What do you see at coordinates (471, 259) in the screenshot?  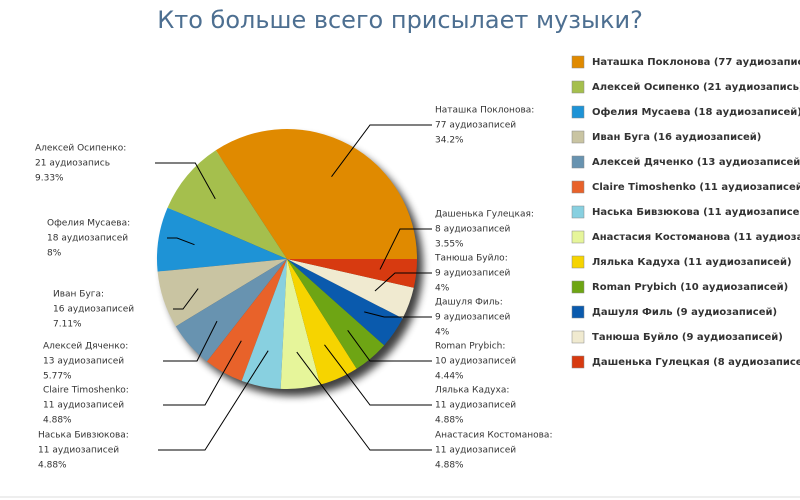 I see `data-label: Танюша Буйло:` at bounding box center [471, 259].